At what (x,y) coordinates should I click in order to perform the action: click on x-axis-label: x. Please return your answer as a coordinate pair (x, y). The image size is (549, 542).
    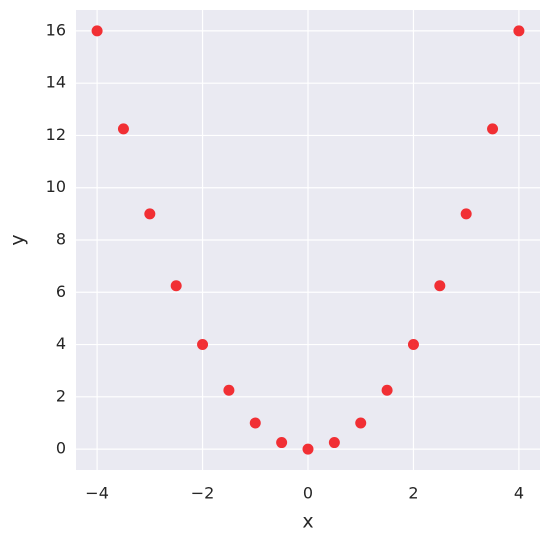
    Looking at the image, I should click on (307, 522).